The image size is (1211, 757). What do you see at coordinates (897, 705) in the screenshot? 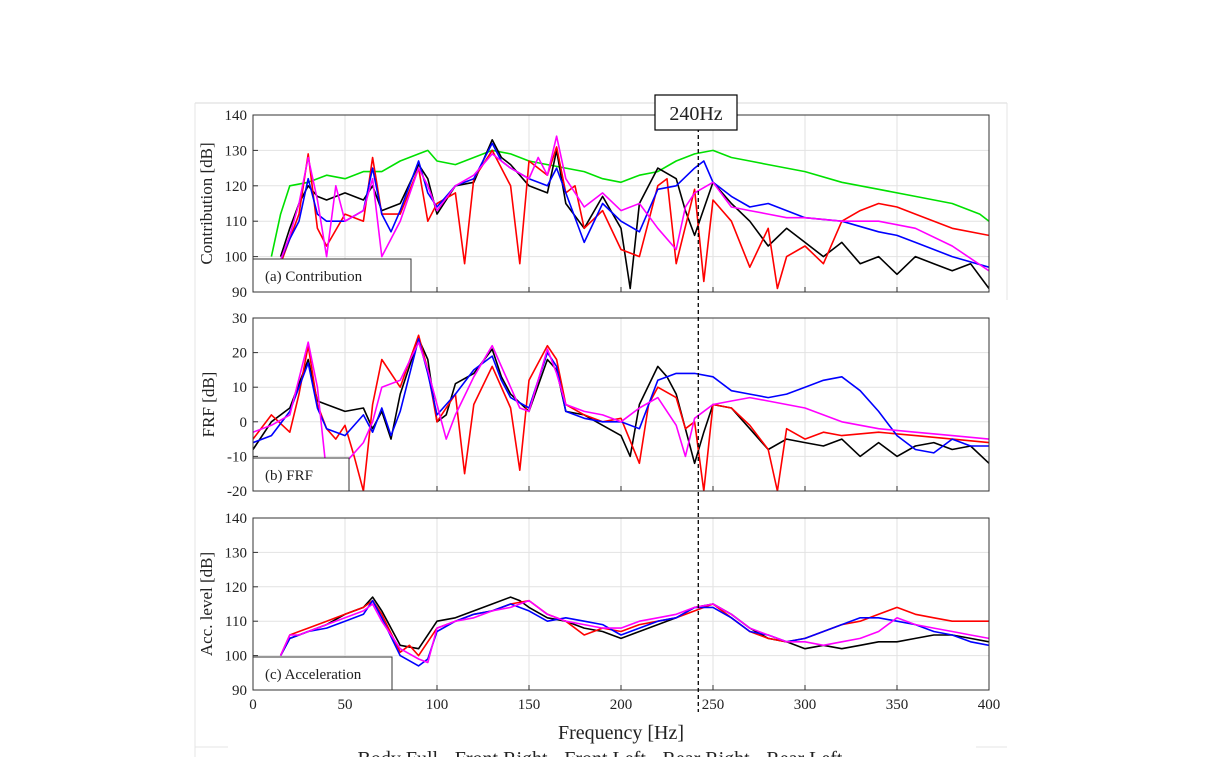
I see `x-tick-label: 350` at bounding box center [897, 705].